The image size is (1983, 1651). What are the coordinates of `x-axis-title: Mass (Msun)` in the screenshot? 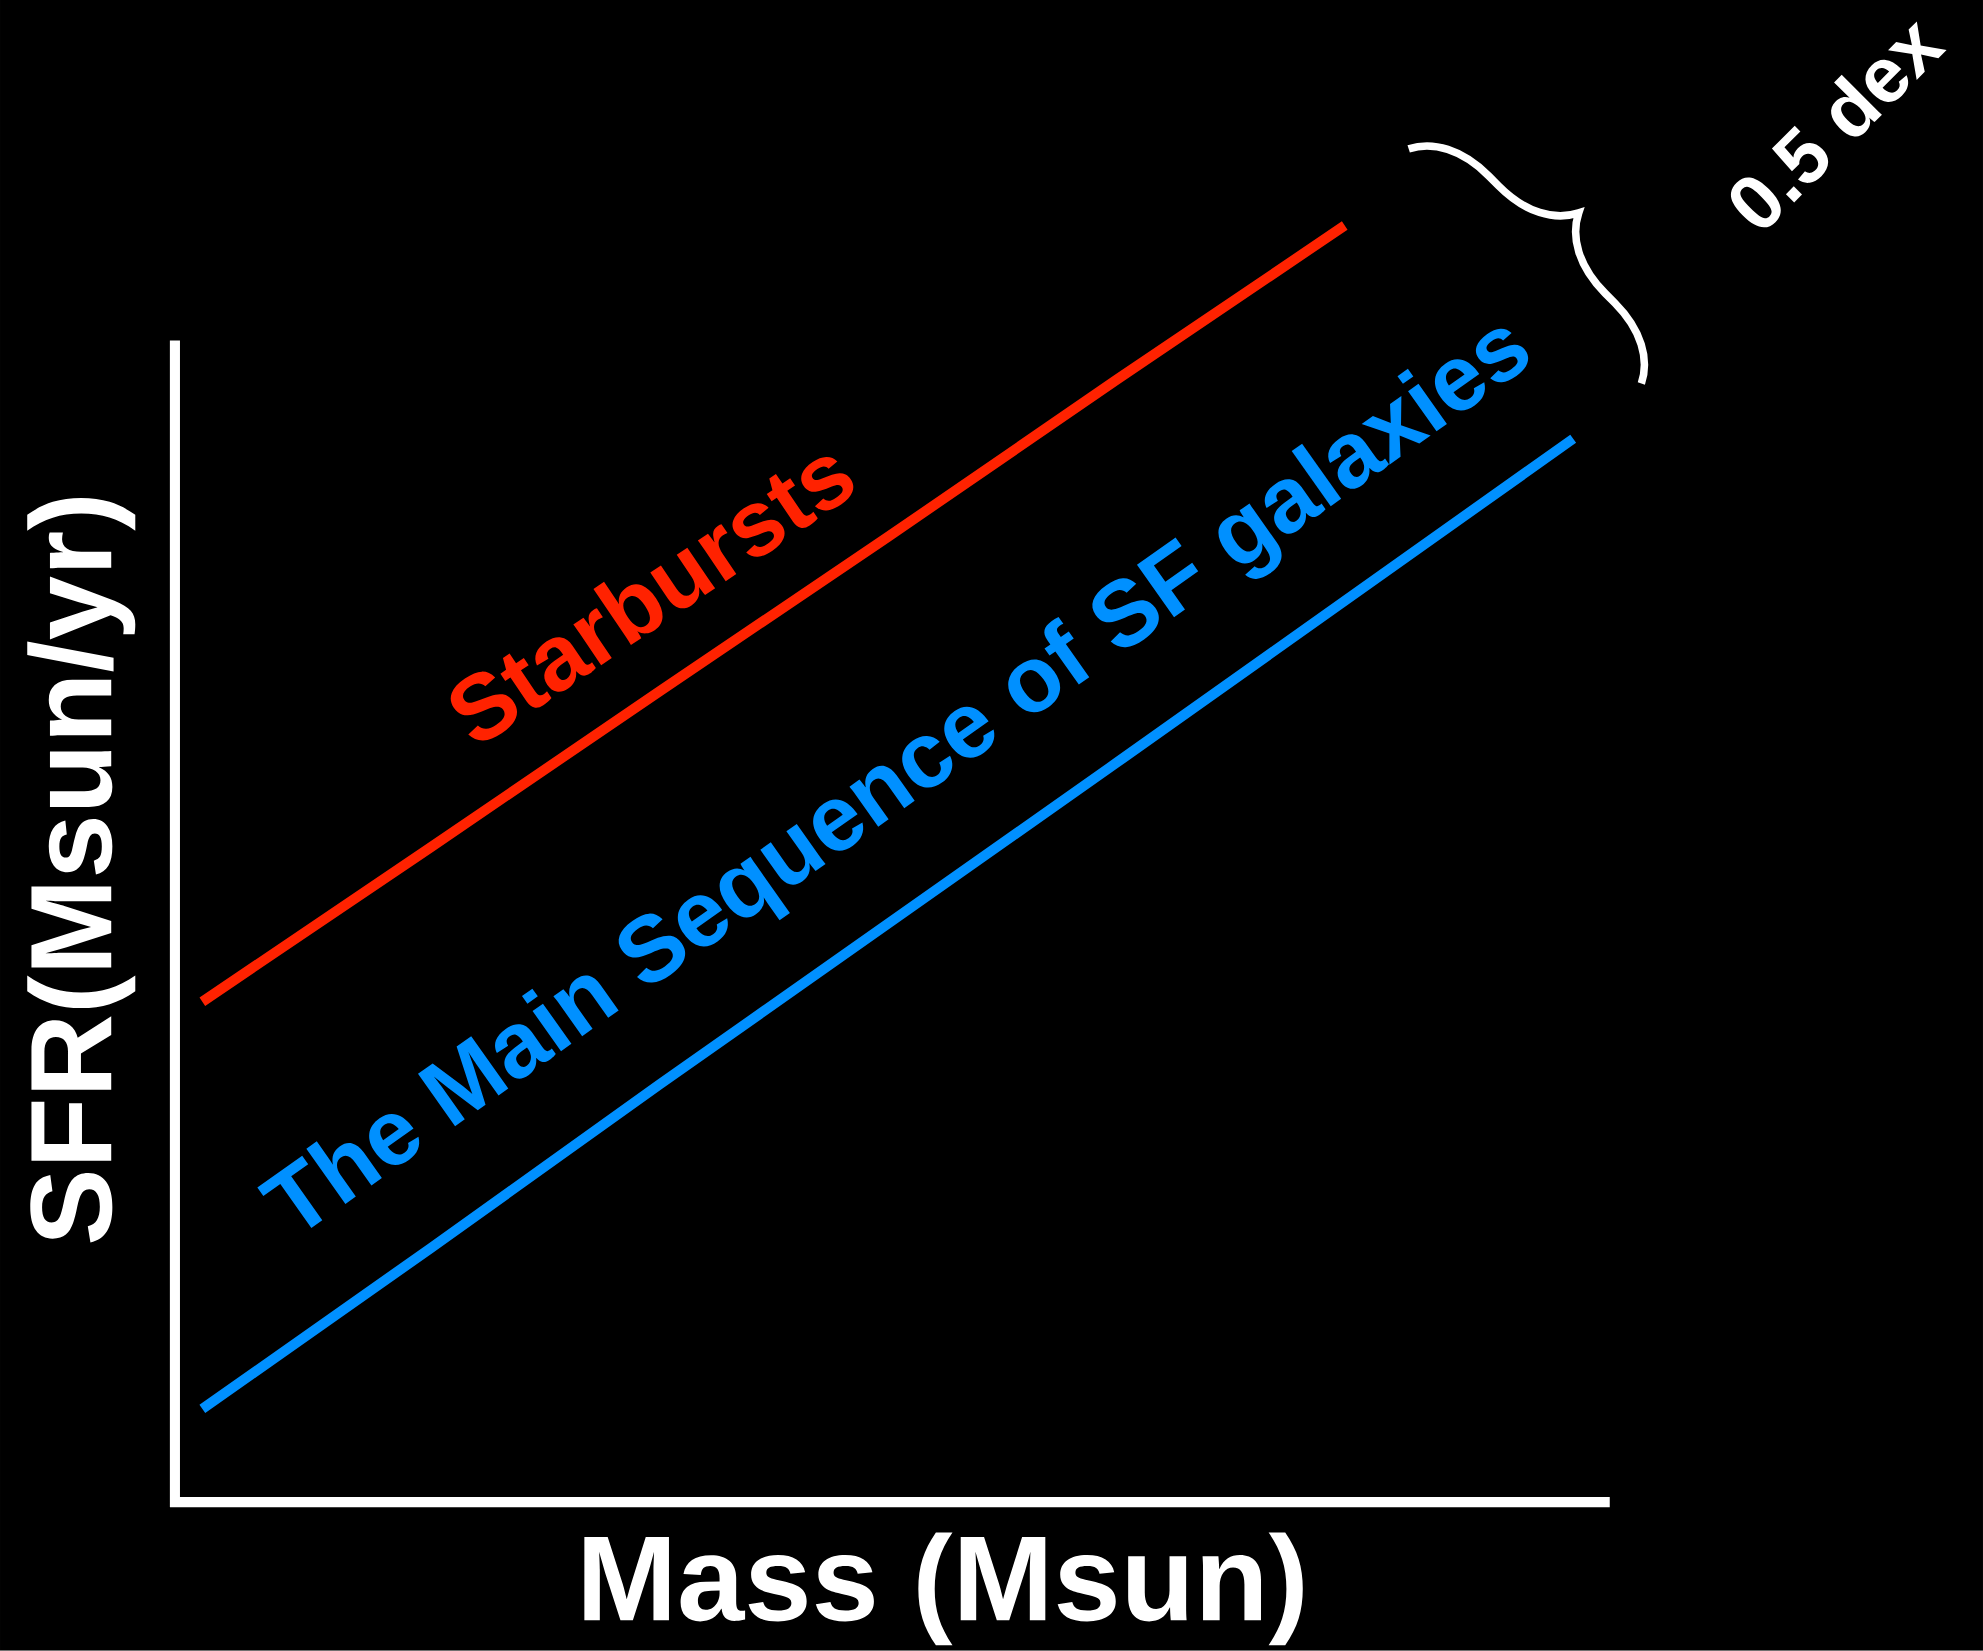 It's located at (943, 1589).